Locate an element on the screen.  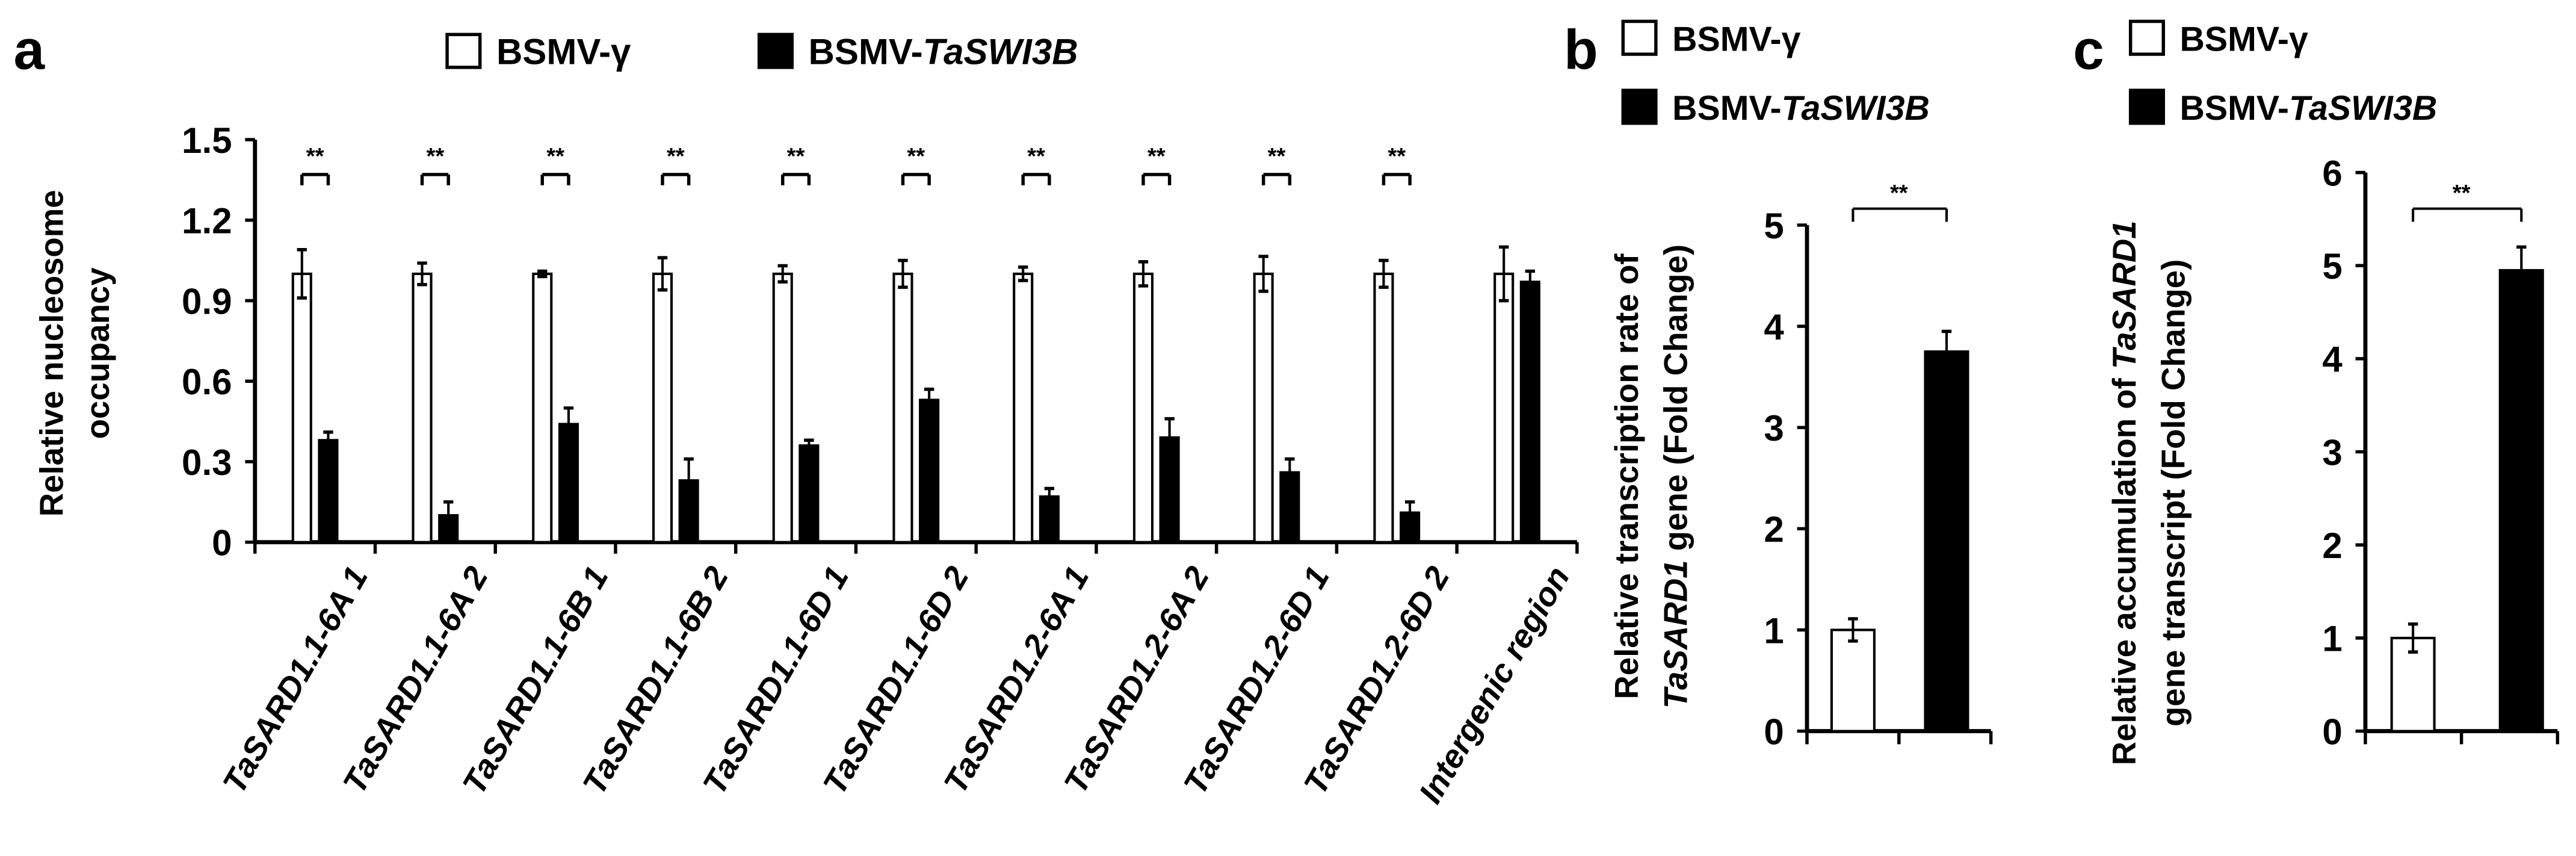
y-tick-label: 0.3 is located at coordinates (207, 462).